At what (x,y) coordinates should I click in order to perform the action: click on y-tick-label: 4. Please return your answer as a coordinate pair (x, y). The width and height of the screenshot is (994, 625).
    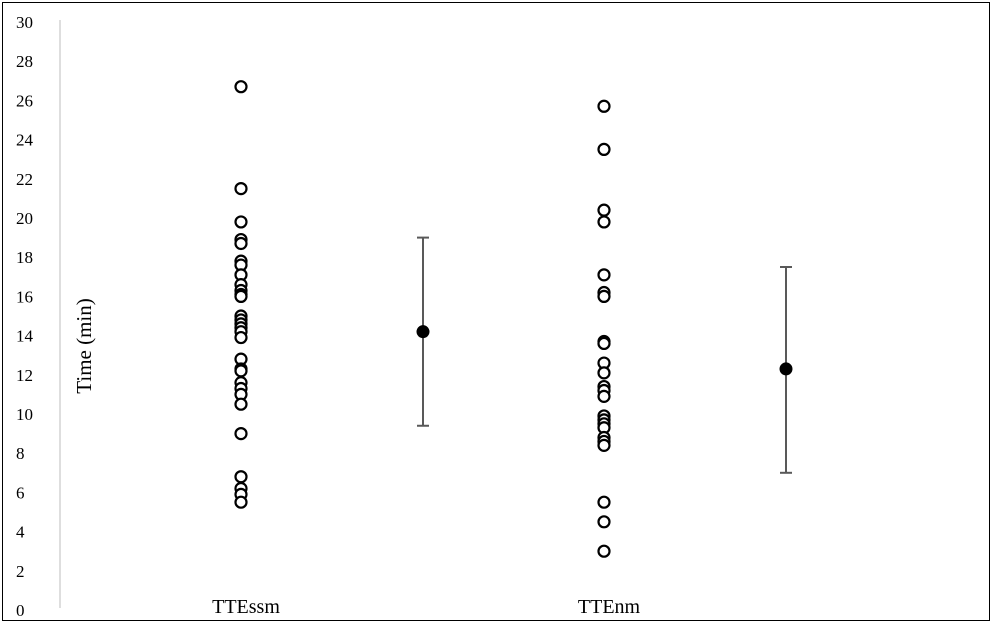
    Looking at the image, I should click on (20, 532).